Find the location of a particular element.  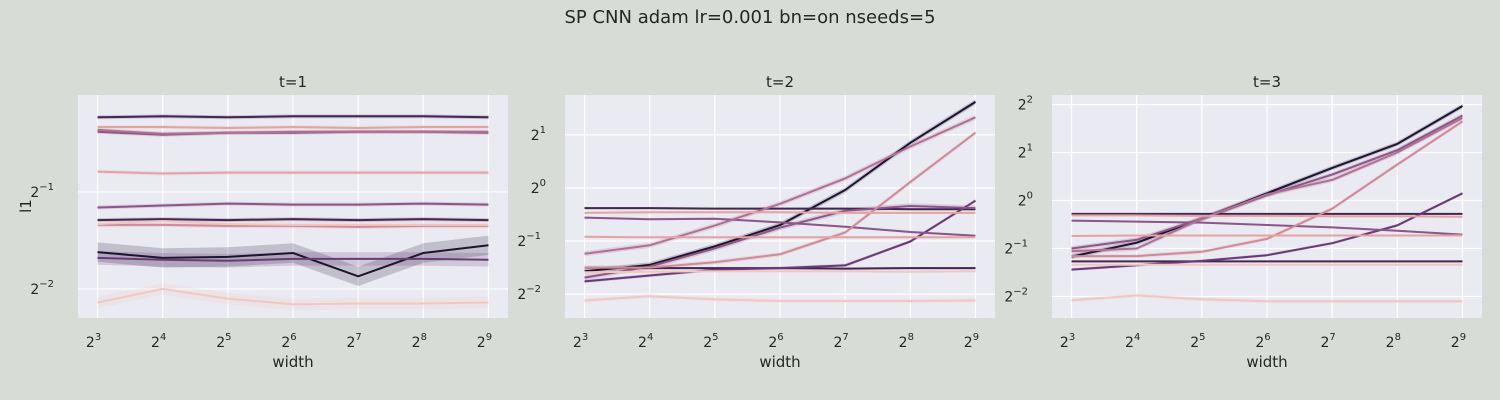

panel-title: t=2 is located at coordinates (780, 82).